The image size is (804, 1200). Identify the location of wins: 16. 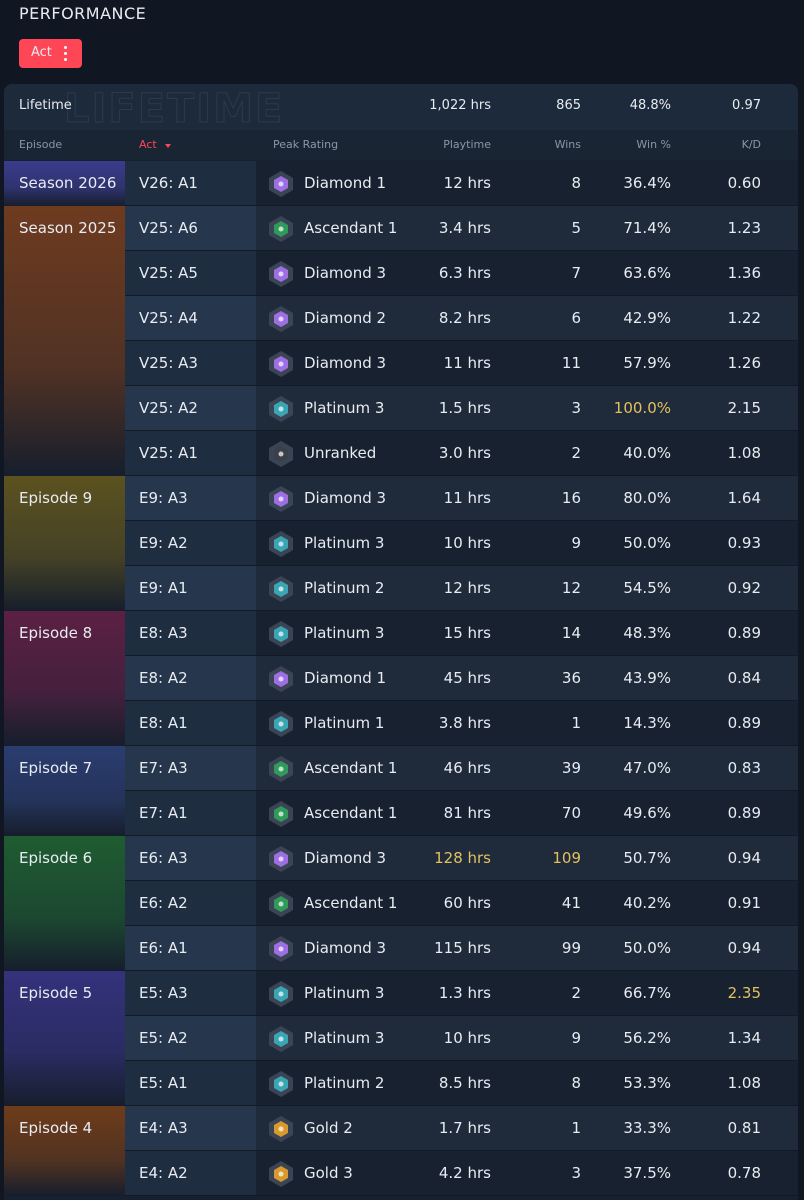
(571, 498).